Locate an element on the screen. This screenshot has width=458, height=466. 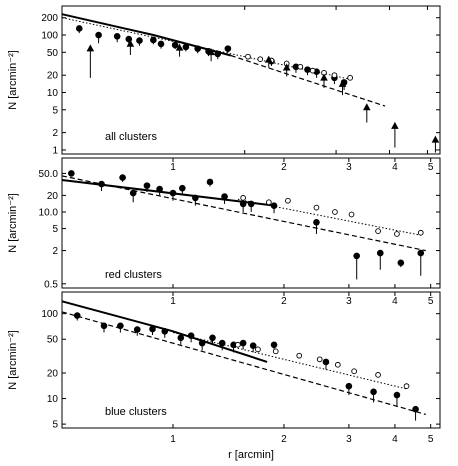
panel-label: blue clusters is located at coordinates (136, 412).